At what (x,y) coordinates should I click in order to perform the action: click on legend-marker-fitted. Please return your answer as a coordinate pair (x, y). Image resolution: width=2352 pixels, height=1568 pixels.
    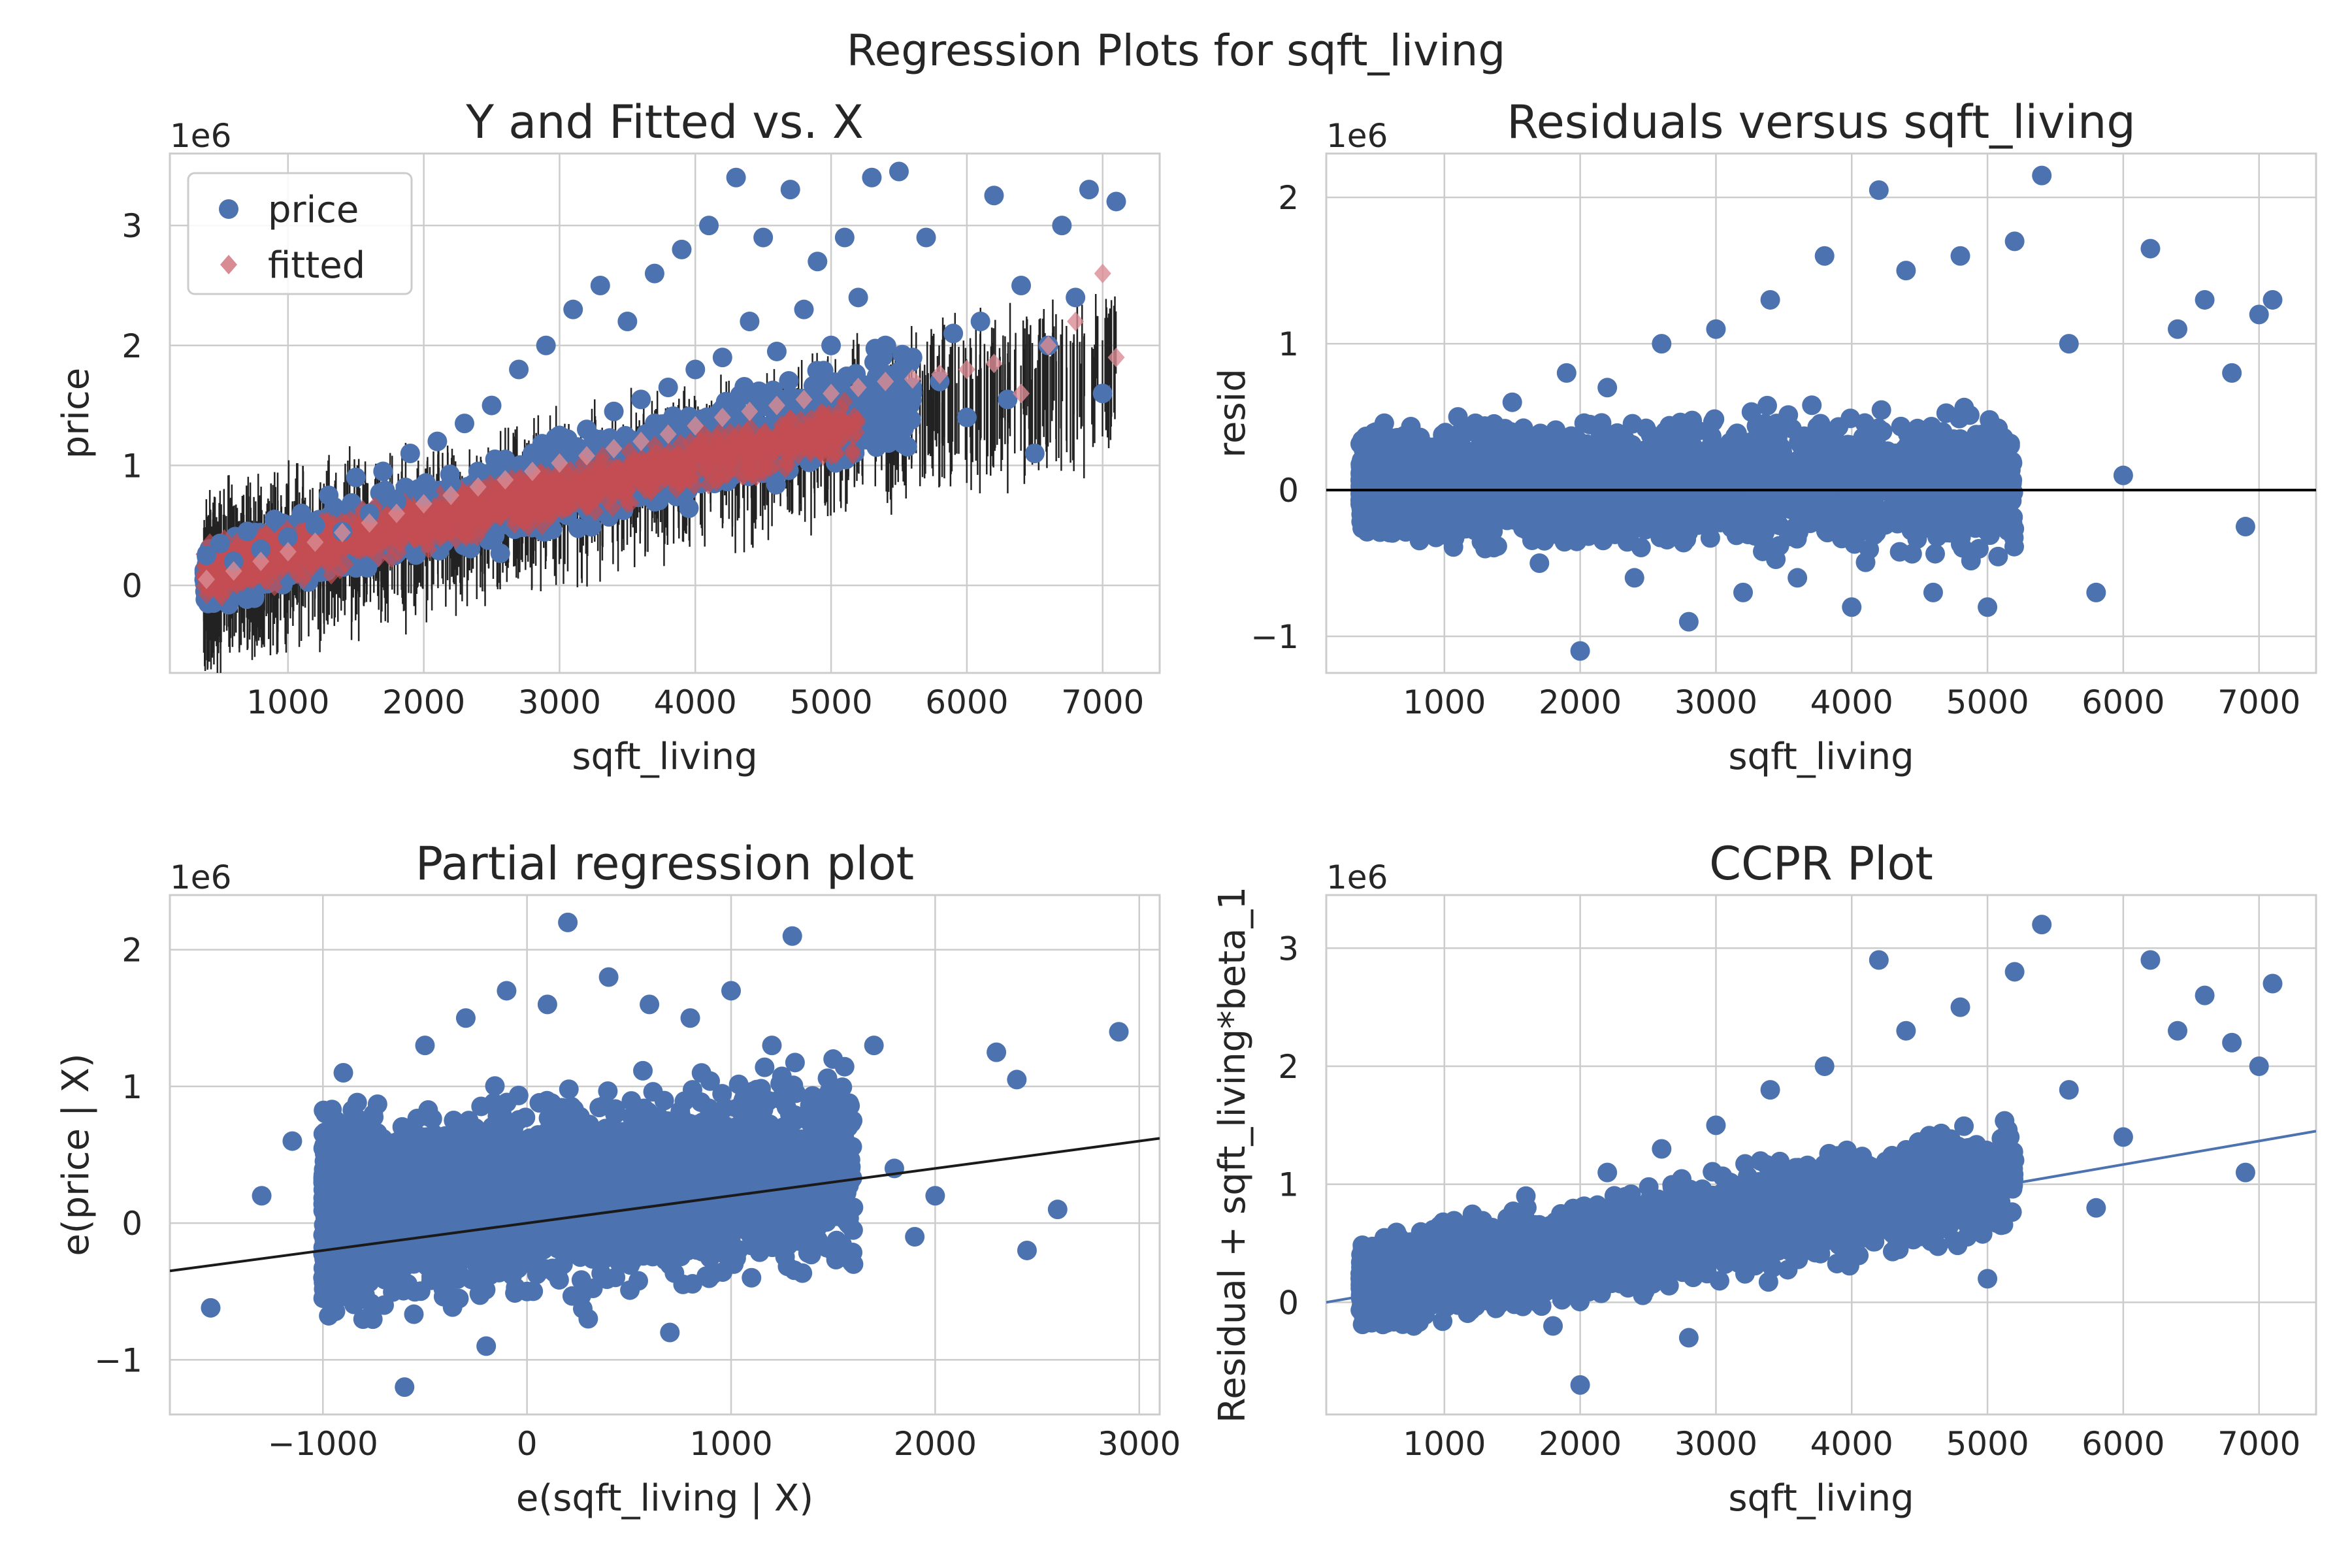
    Looking at the image, I should click on (228, 264).